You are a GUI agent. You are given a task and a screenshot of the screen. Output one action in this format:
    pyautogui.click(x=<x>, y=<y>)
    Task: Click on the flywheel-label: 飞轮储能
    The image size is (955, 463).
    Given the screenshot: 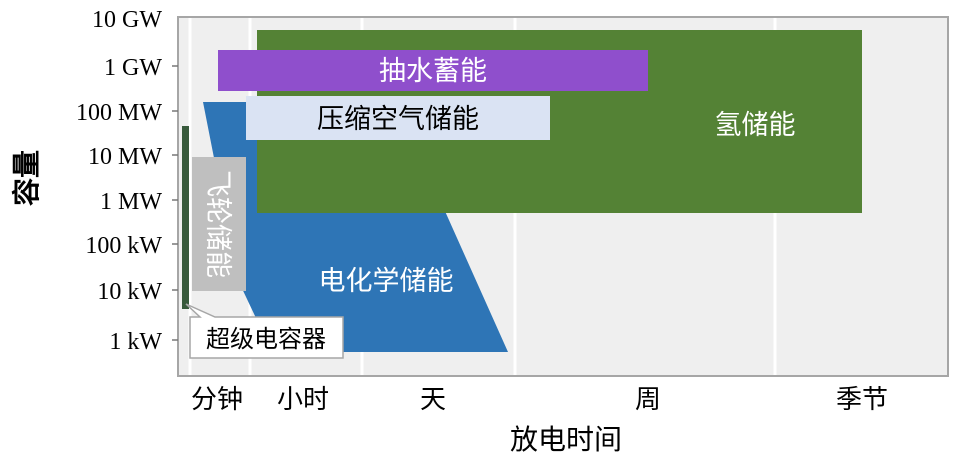 What is the action you would take?
    pyautogui.click(x=217, y=224)
    